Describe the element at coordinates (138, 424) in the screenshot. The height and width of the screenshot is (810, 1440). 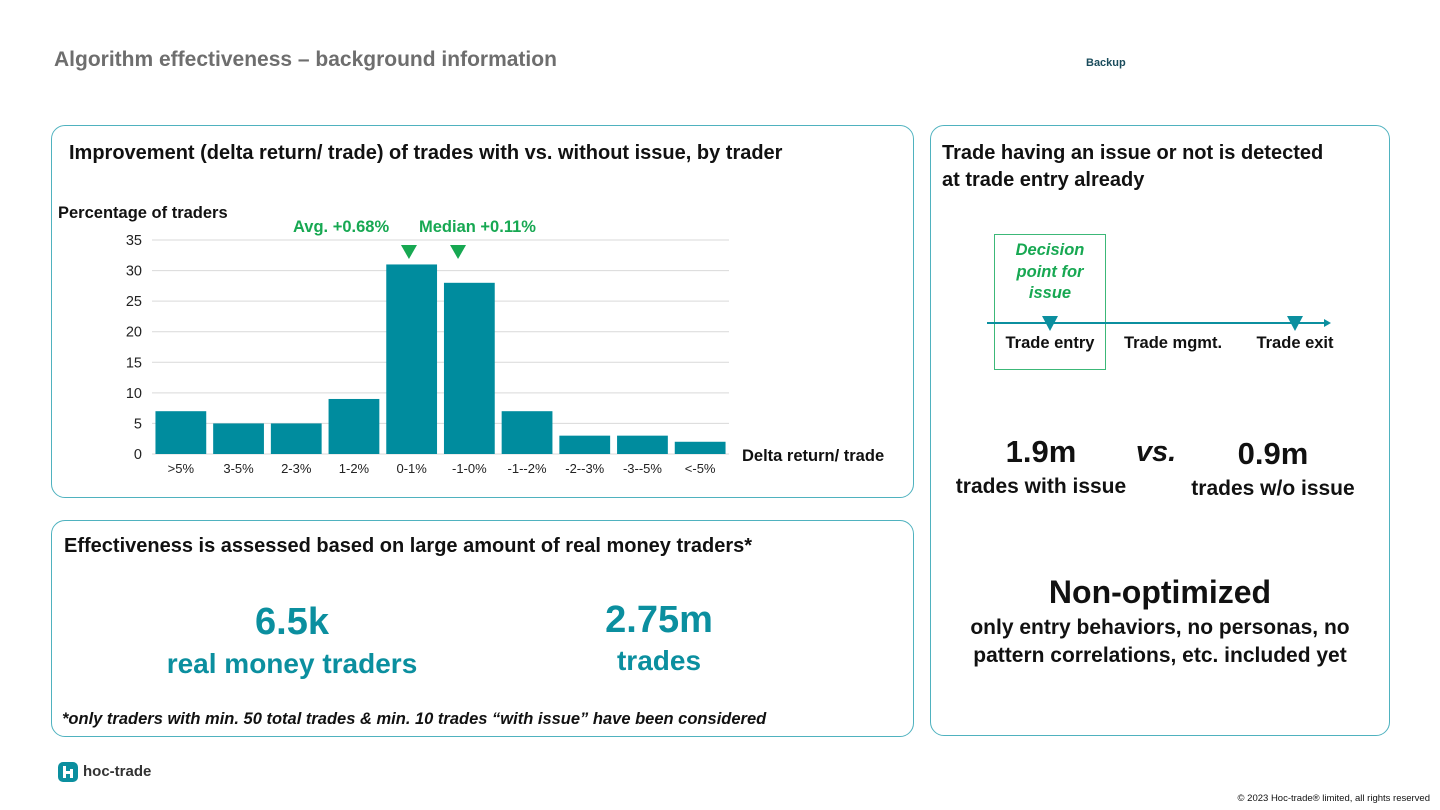
I see `y-tick-label: 5` at that location.